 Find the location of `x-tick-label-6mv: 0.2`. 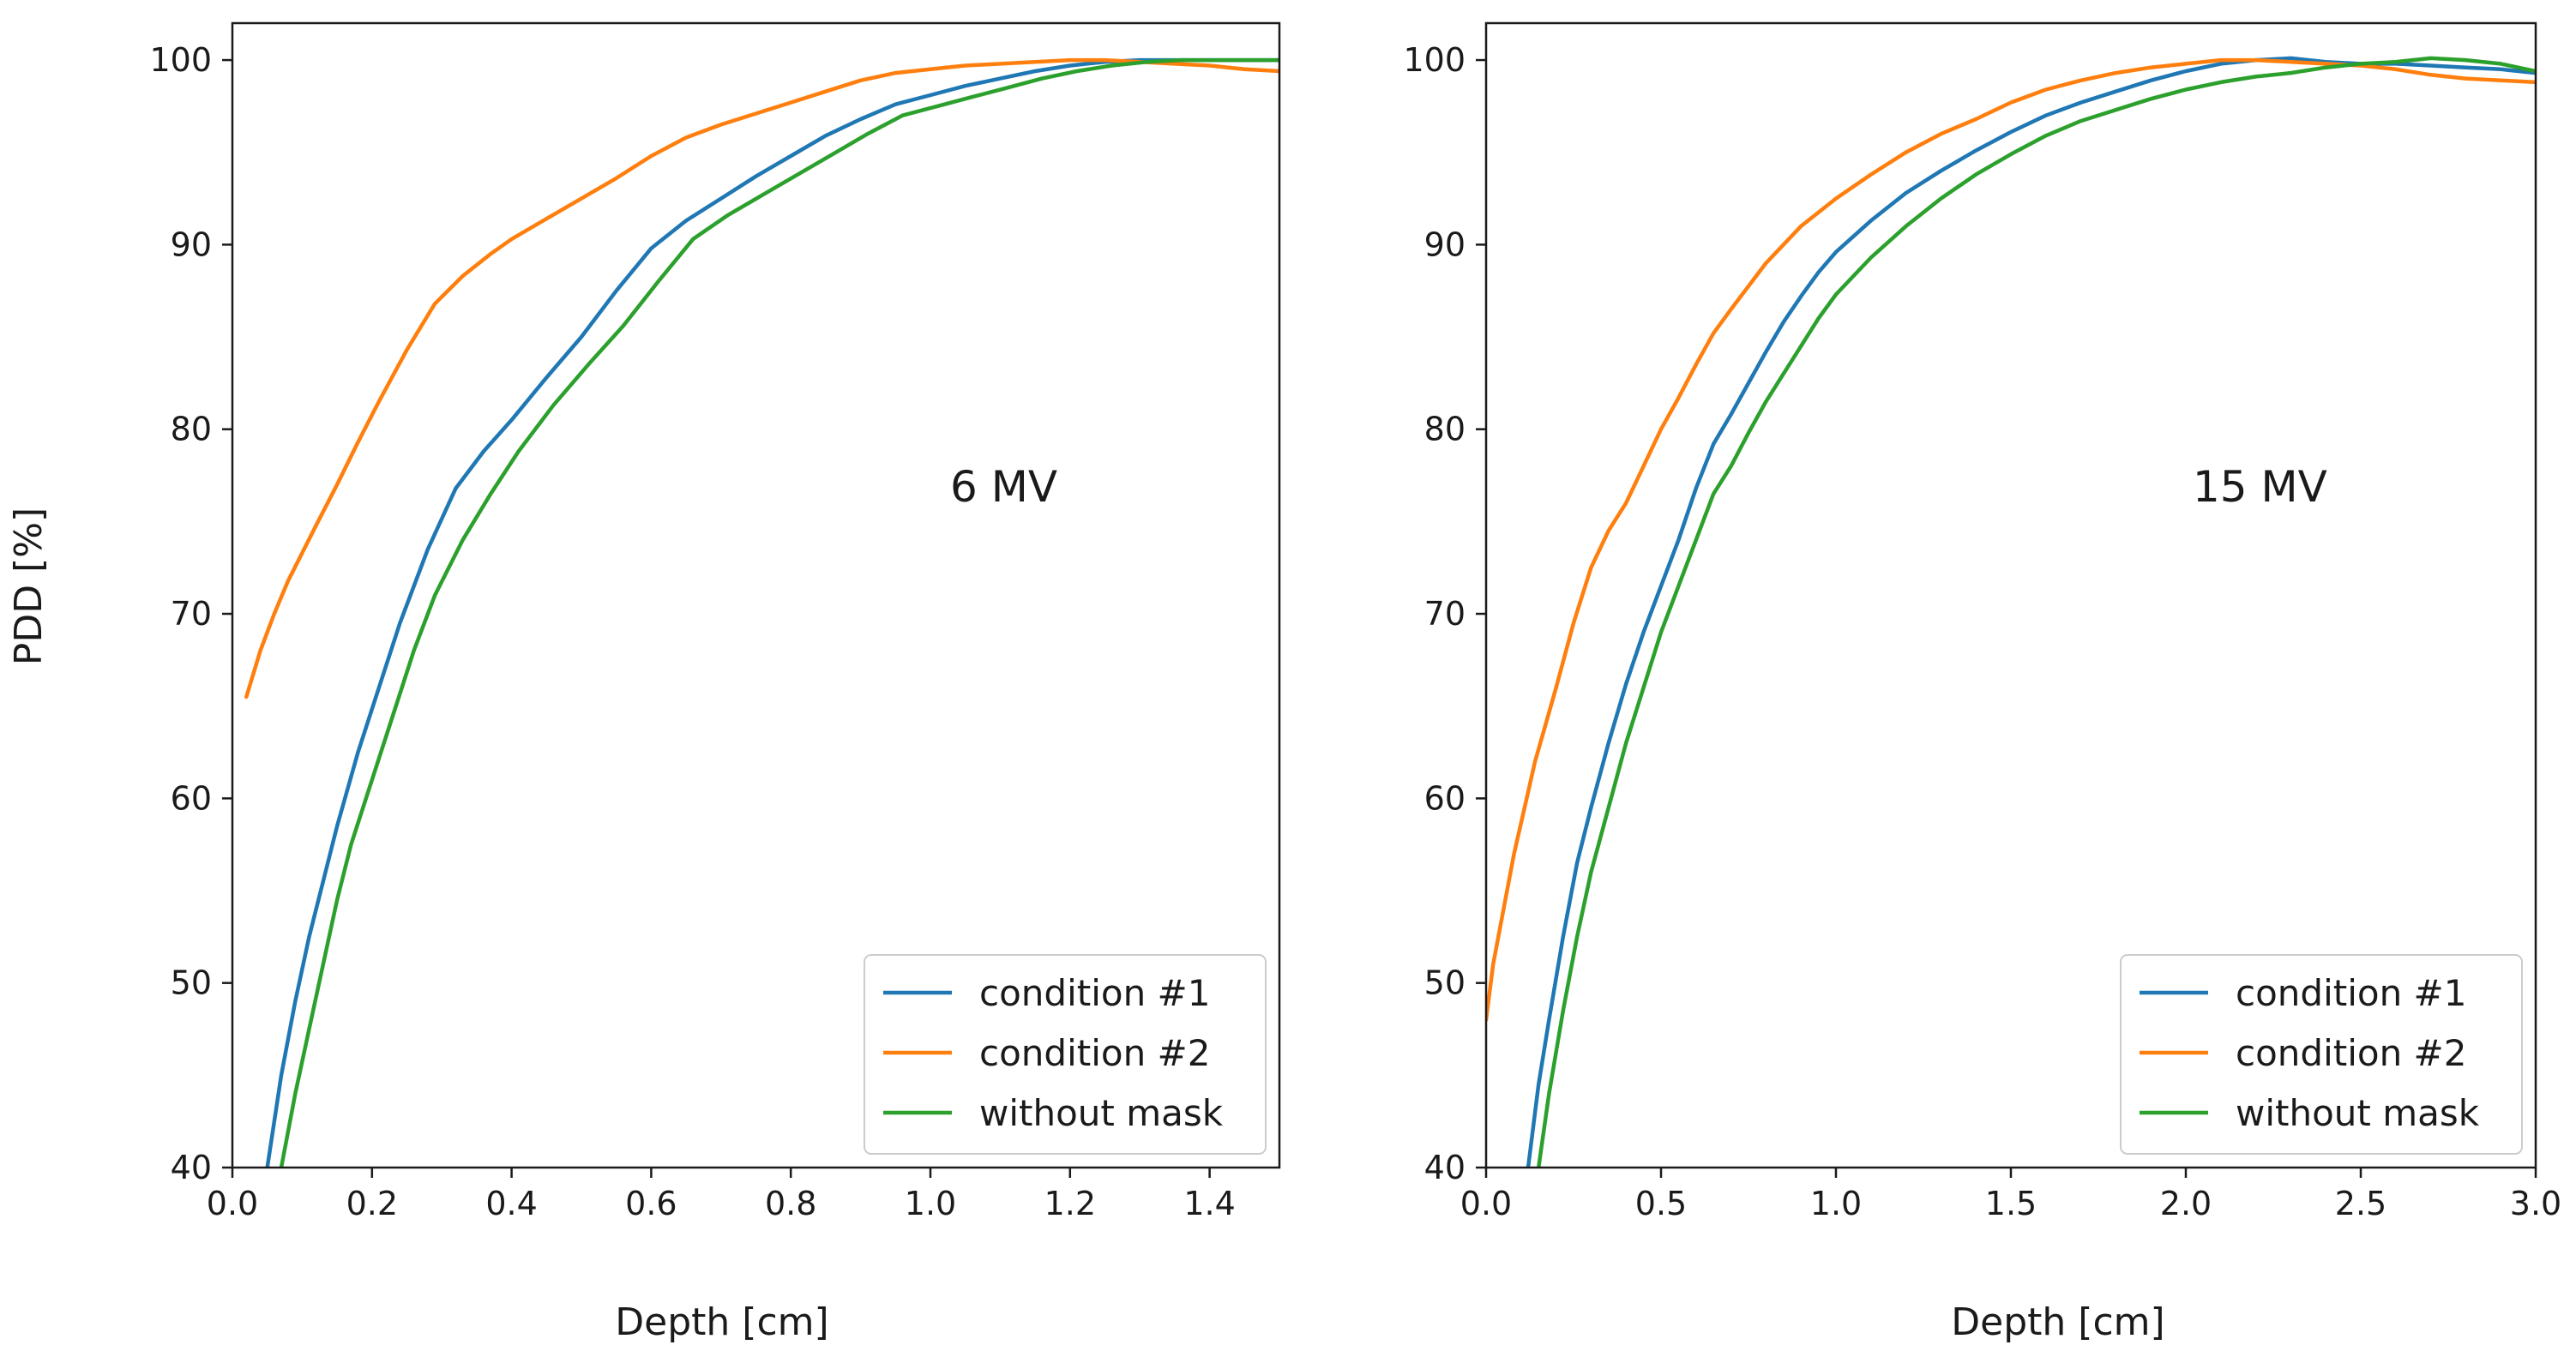

x-tick-label-6mv: 0.2 is located at coordinates (372, 1203).